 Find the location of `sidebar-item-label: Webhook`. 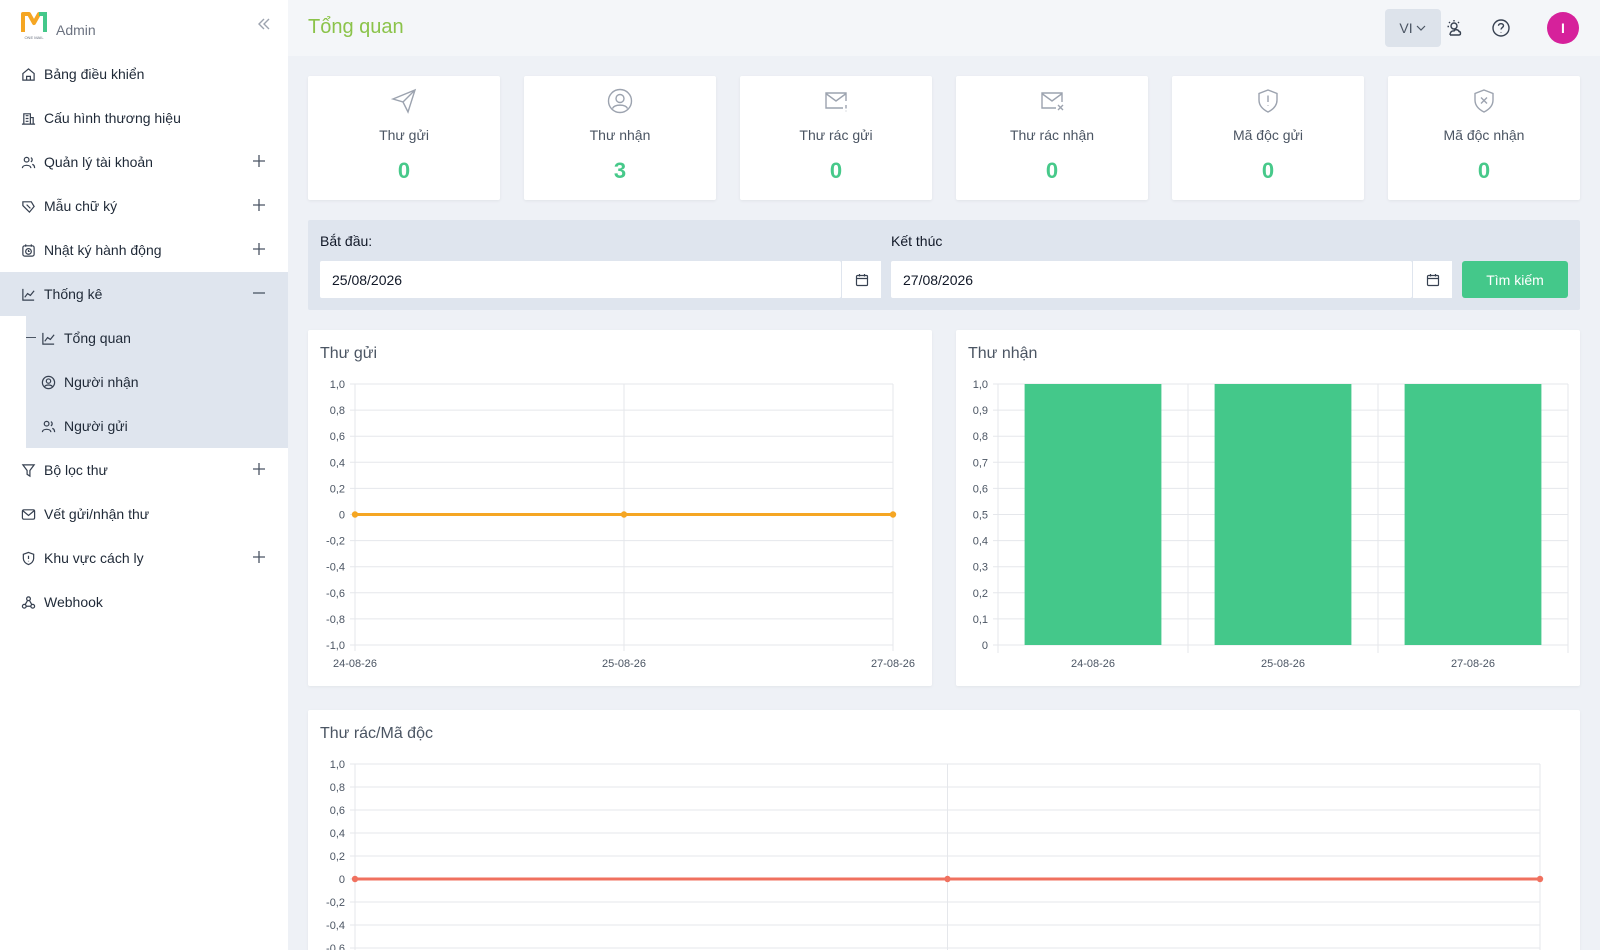

sidebar-item-label: Webhook is located at coordinates (73, 602).